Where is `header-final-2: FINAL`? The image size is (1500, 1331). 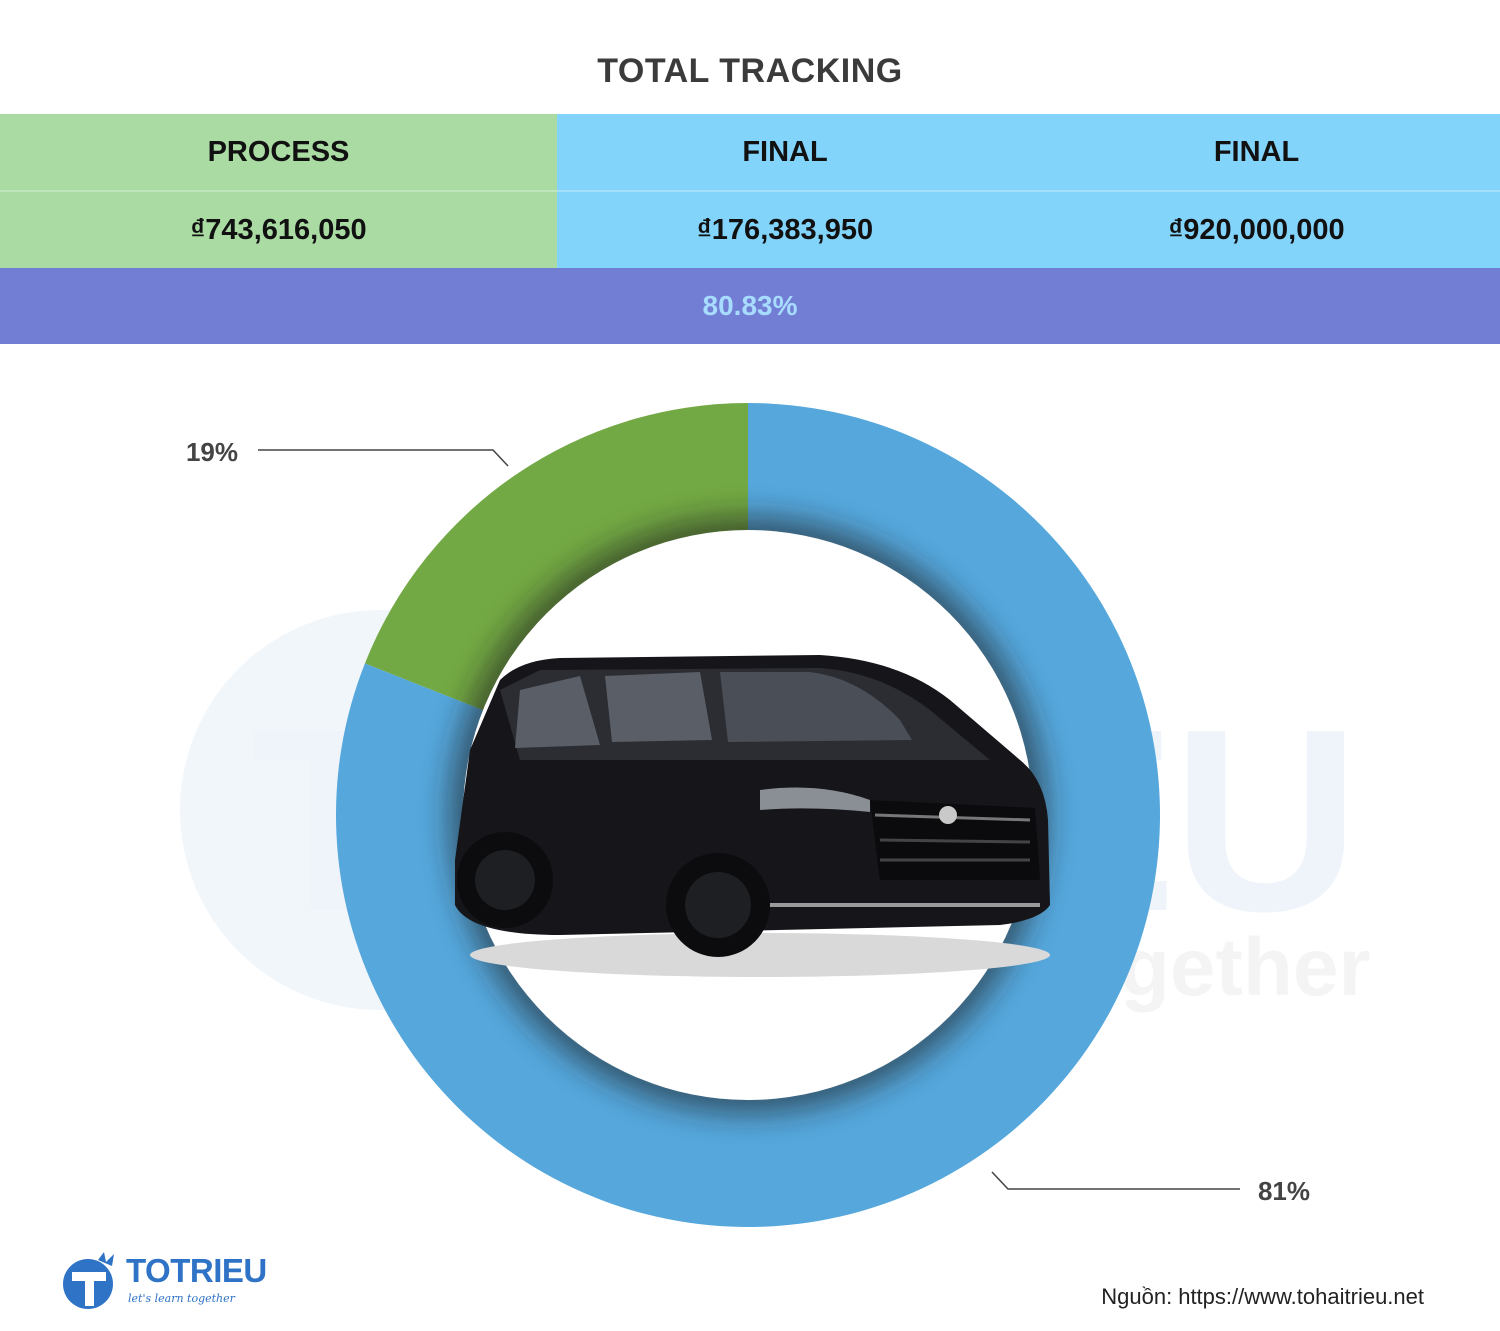
header-final-2: FINAL is located at coordinates (1256, 152).